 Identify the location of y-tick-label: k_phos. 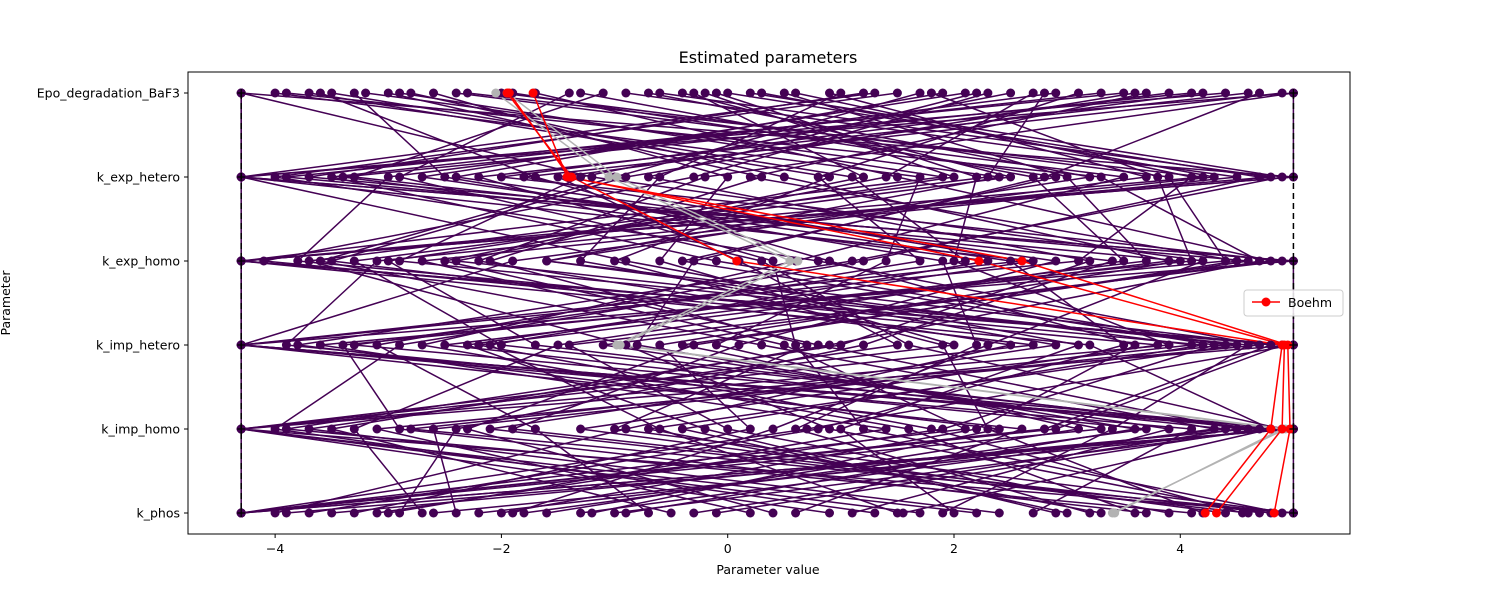
(158, 513).